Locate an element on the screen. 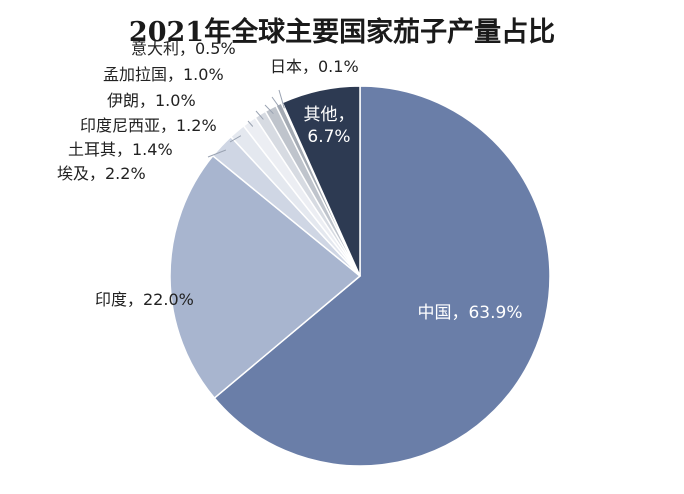 The height and width of the screenshot is (494, 684). slice-label-7: 意大利，0.5% is located at coordinates (183, 48).